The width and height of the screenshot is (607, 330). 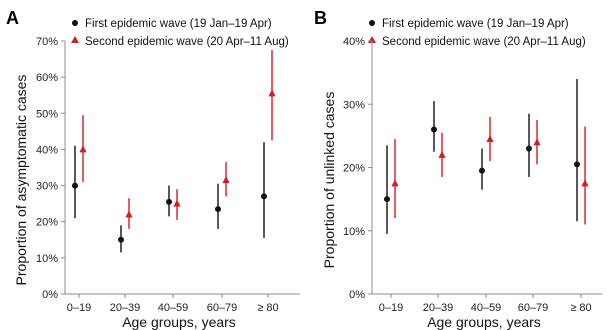 I want to click on panel-a-x-tick-label: 40–59, so click(x=173, y=308).